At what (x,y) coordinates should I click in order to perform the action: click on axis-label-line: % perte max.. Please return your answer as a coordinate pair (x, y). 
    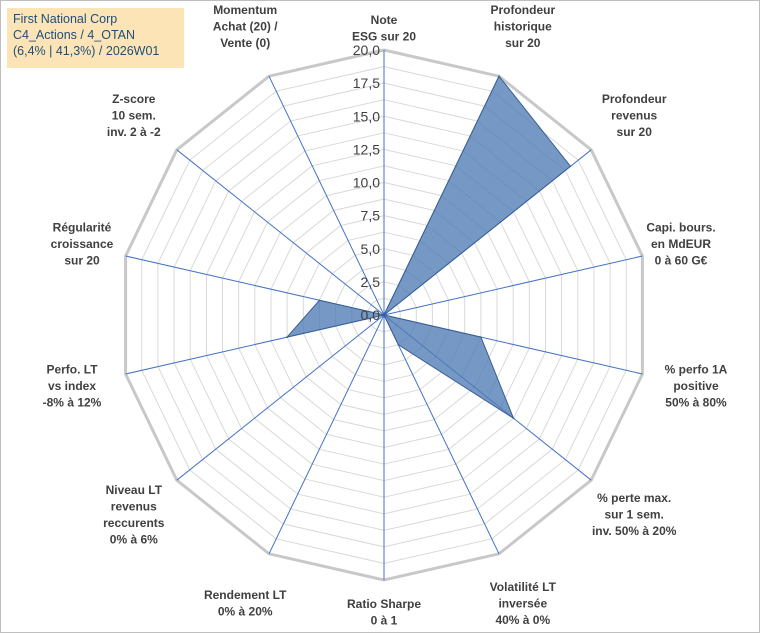
    Looking at the image, I should click on (634, 498).